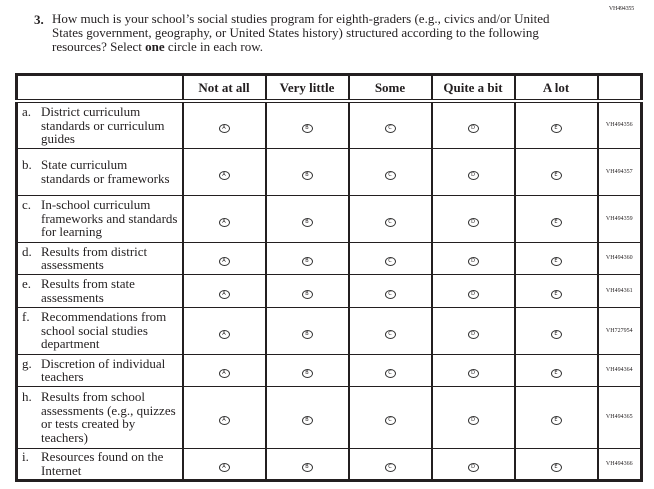 The width and height of the screenshot is (654, 489). I want to click on row-text: Resources found on the Internet, so click(102, 463).